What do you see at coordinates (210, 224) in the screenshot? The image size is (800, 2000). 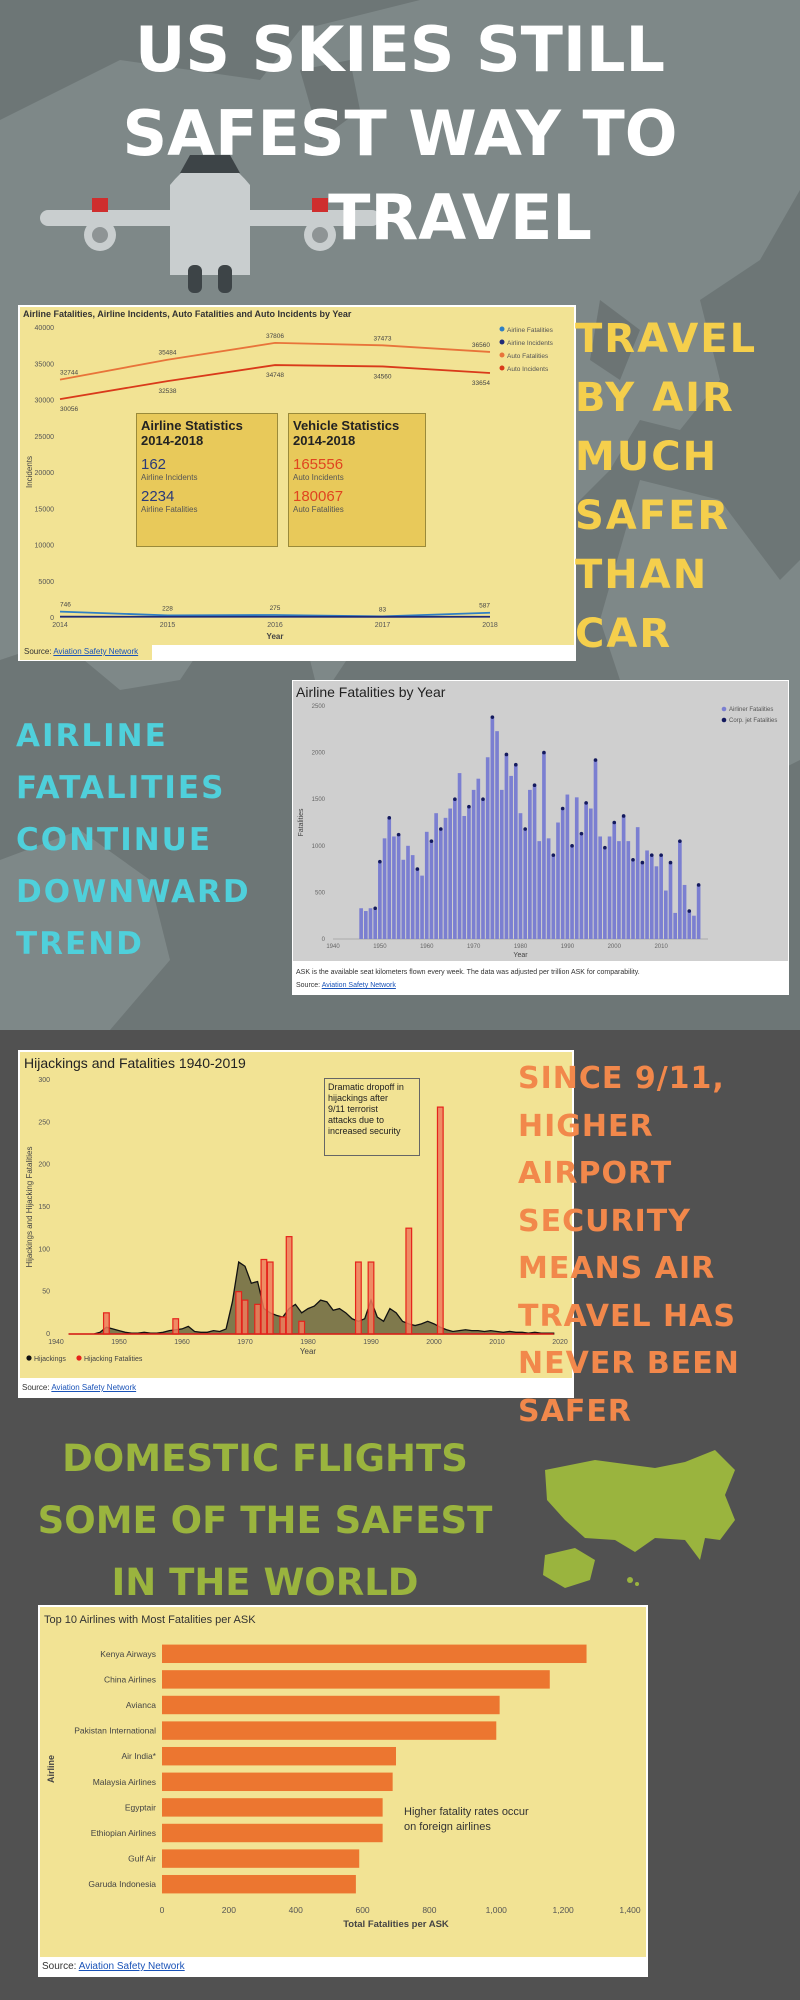 I see `airplane-icon` at bounding box center [210, 224].